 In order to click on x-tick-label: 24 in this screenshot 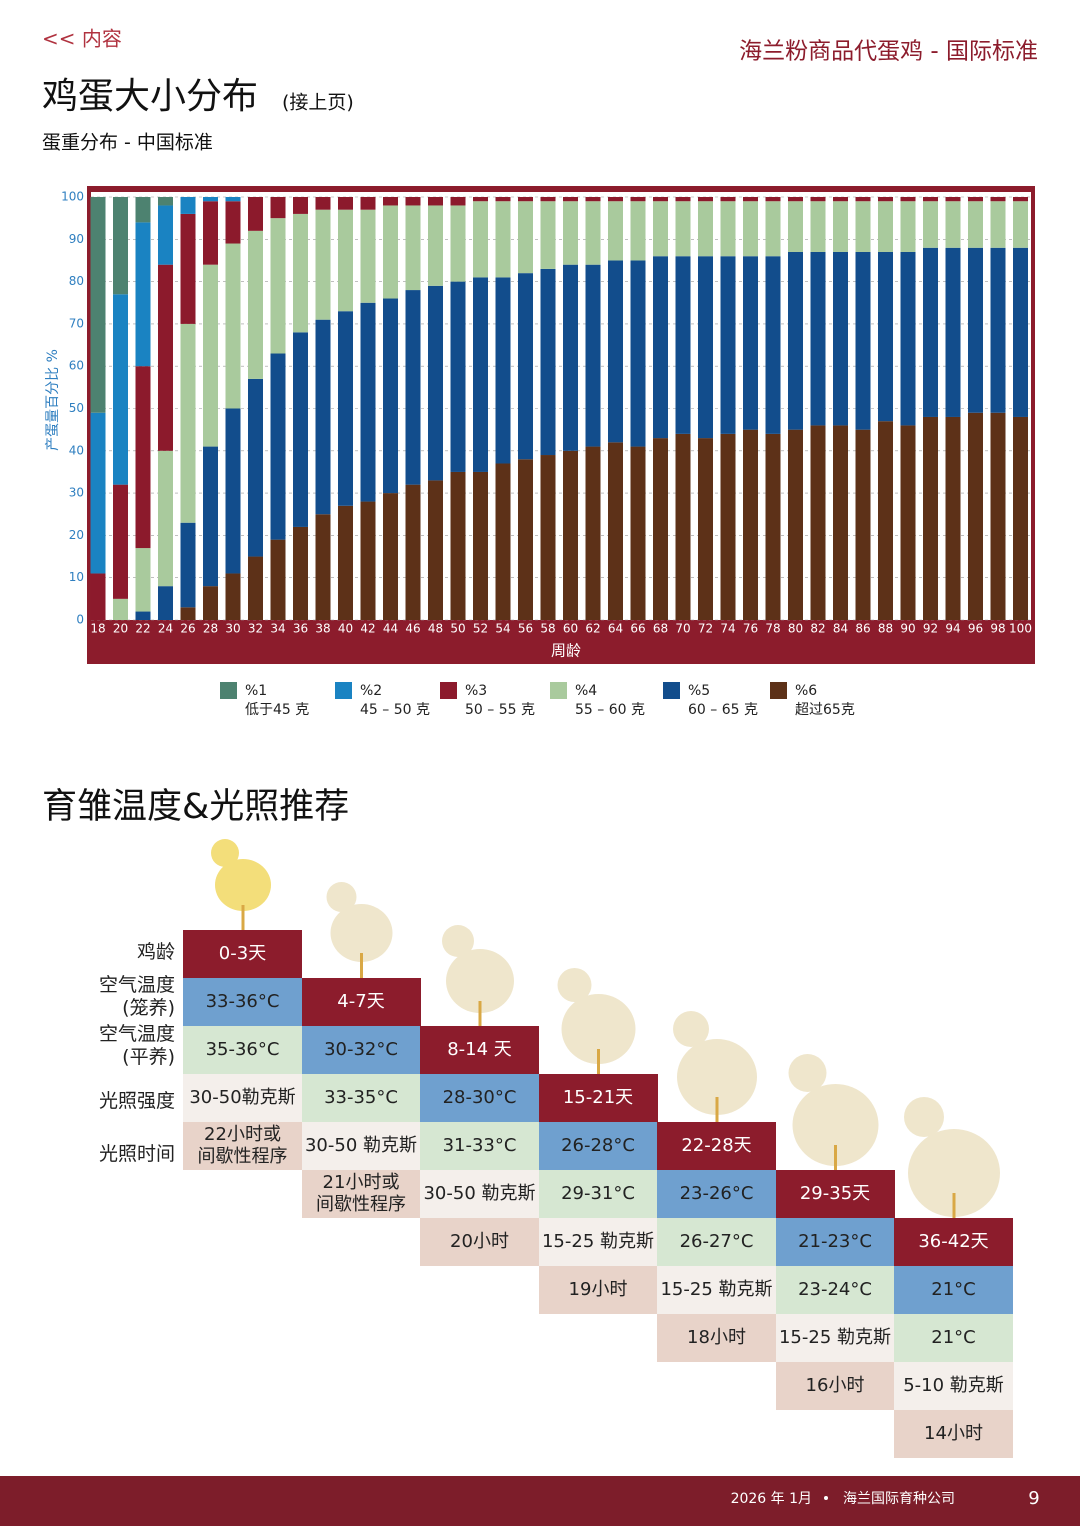, I will do `click(165, 629)`.